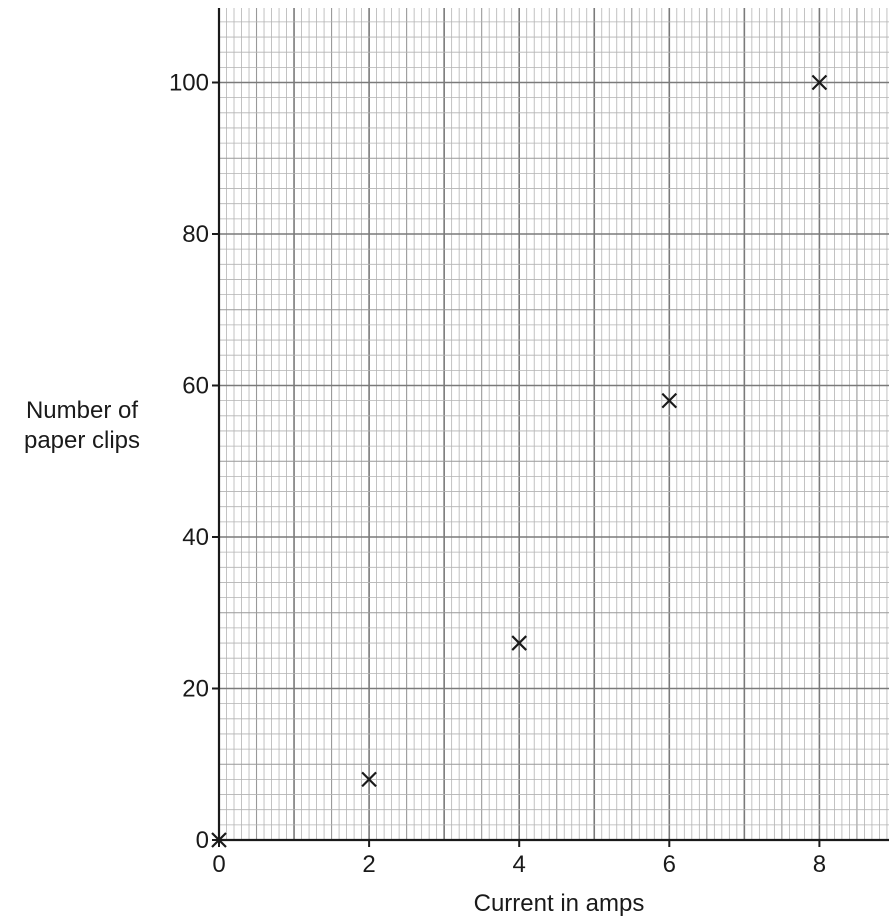  What do you see at coordinates (669, 864) in the screenshot?
I see `x-tick-label: 6` at bounding box center [669, 864].